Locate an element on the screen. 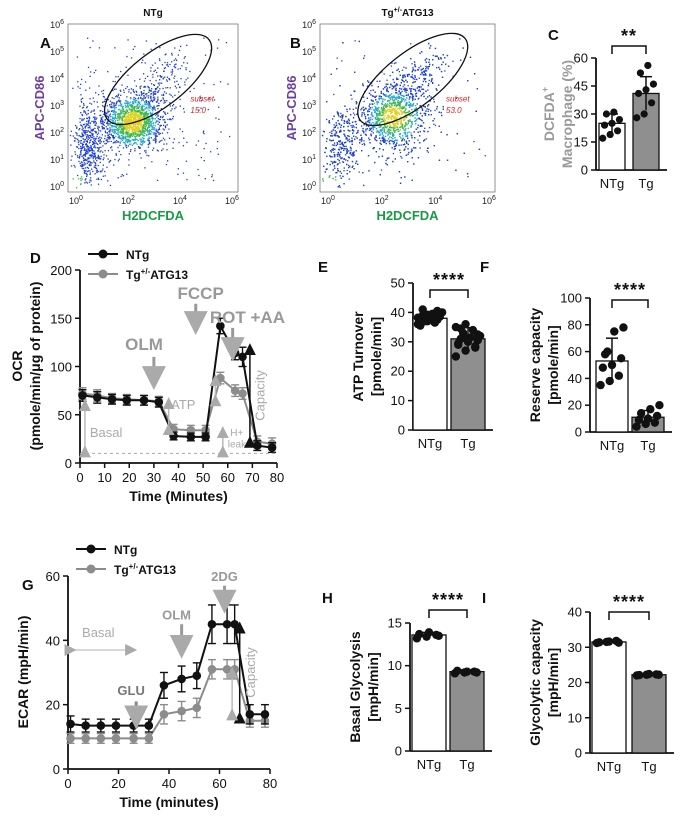 This screenshot has height=816, width=700. data-point is located at coordinates (617, 131).